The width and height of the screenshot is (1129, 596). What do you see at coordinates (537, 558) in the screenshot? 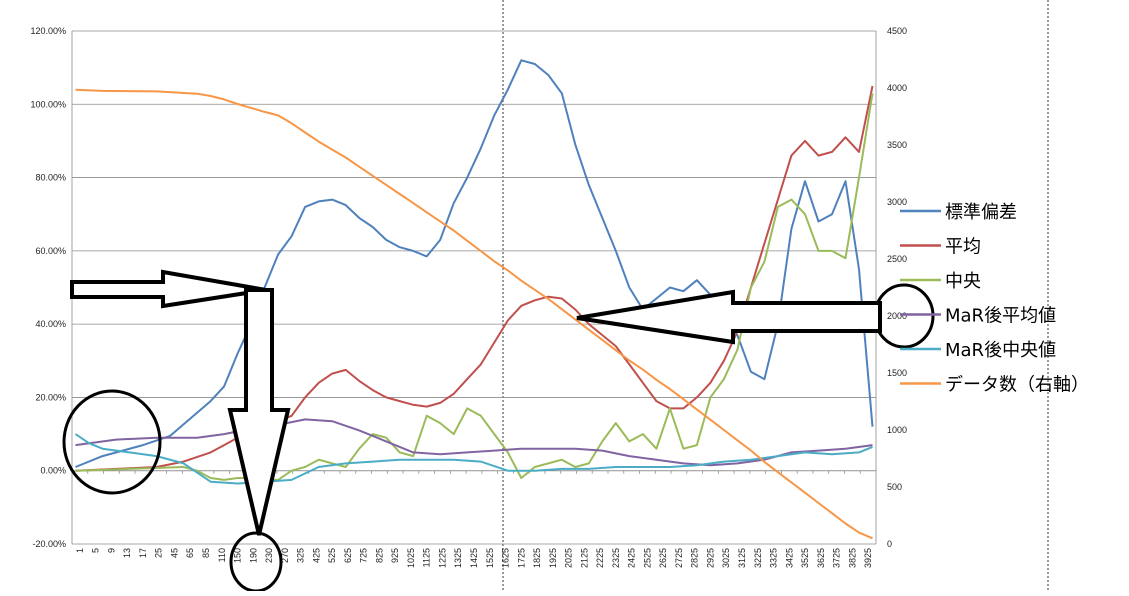
I see `x-tick-label: 1825` at bounding box center [537, 558].